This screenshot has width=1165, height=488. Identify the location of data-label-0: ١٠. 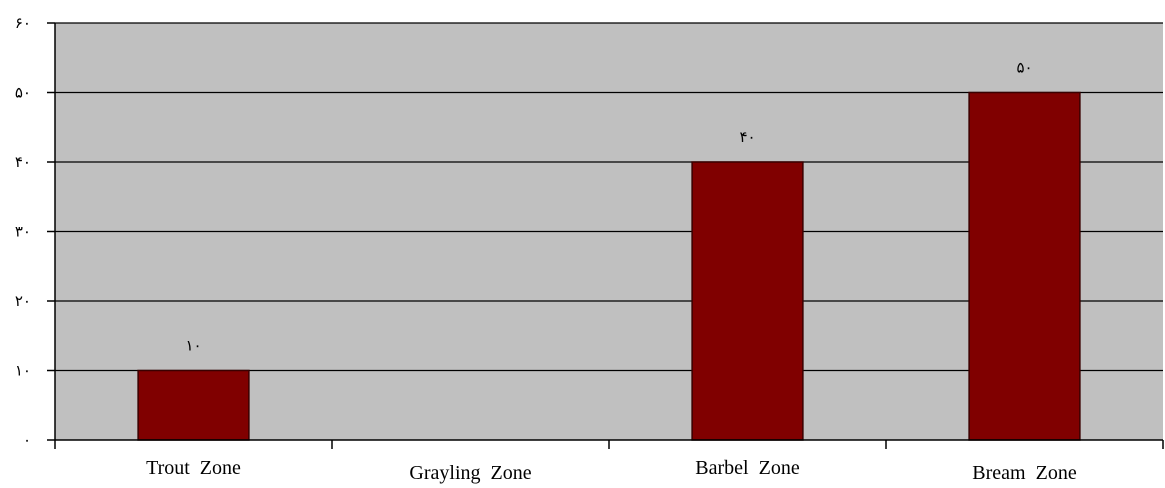
(193, 346).